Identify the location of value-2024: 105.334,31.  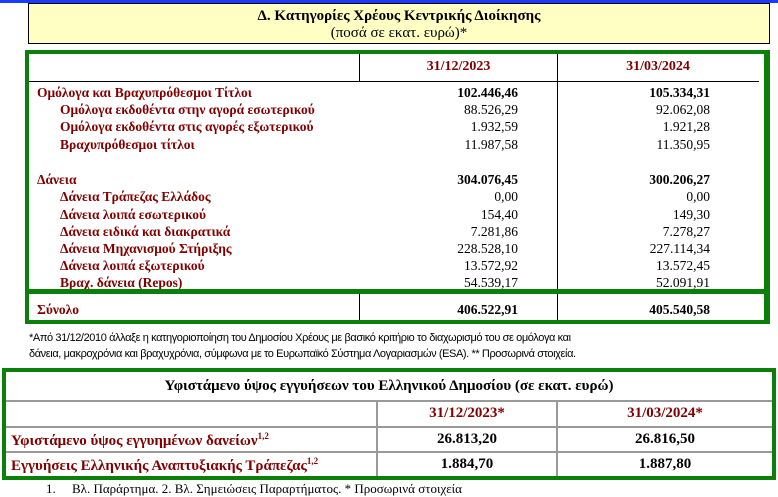
(679, 92).